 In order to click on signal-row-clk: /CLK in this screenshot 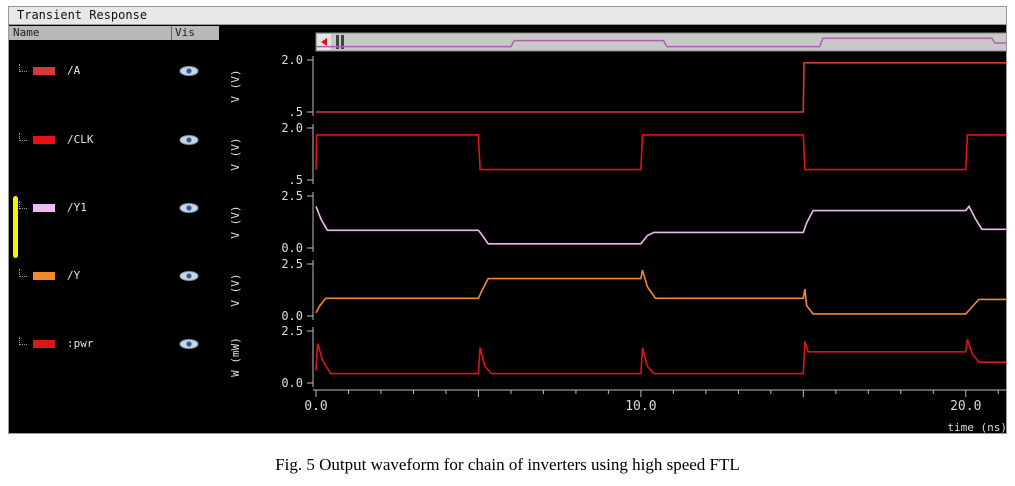, I will do `click(114, 141)`.